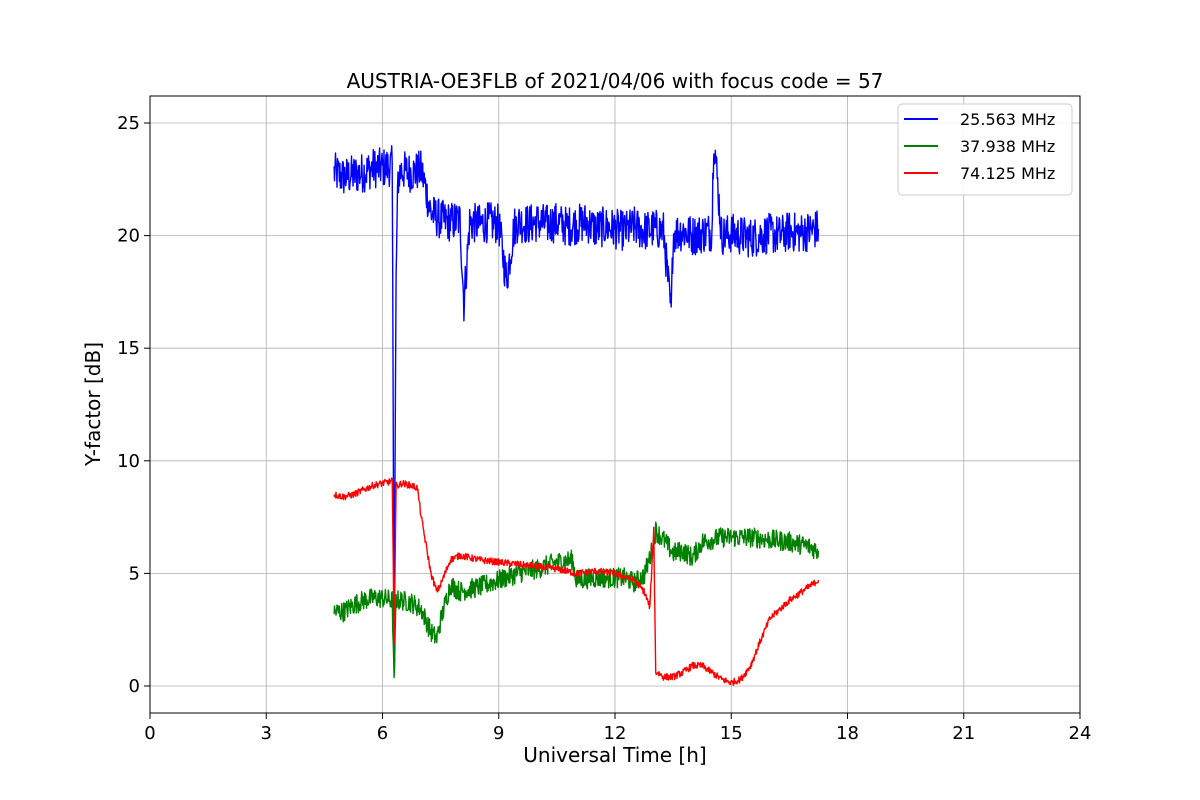 Image resolution: width=1200 pixels, height=800 pixels. I want to click on y-tick-label: 10, so click(128, 461).